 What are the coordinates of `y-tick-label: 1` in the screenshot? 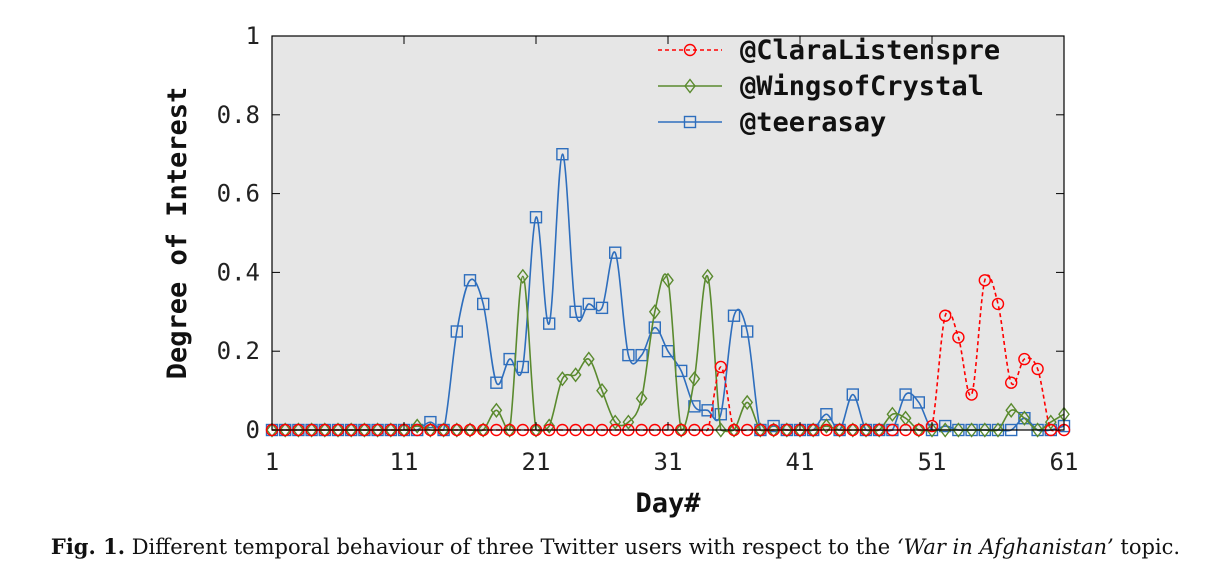 It's located at (253, 36).